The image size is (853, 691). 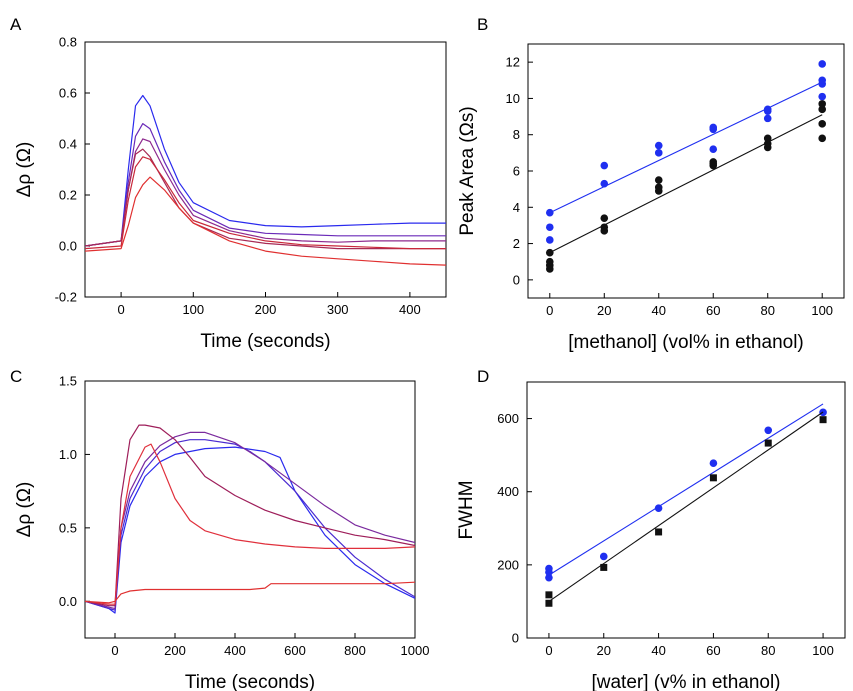 I want to click on x-tick-label: 800, so click(x=355, y=650).